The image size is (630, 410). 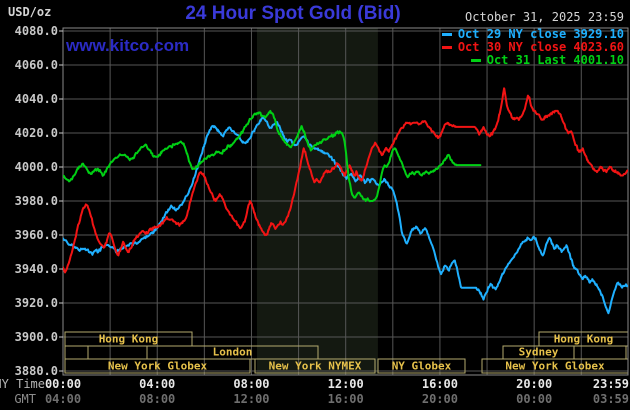 I want to click on legend-label-oct31: Oct 31 Last 4001.10, so click(x=555, y=60).